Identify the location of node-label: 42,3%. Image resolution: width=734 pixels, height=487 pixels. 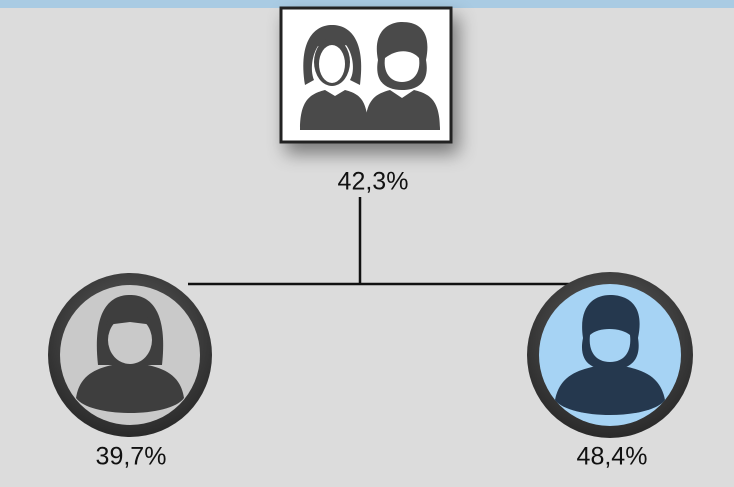
(373, 182).